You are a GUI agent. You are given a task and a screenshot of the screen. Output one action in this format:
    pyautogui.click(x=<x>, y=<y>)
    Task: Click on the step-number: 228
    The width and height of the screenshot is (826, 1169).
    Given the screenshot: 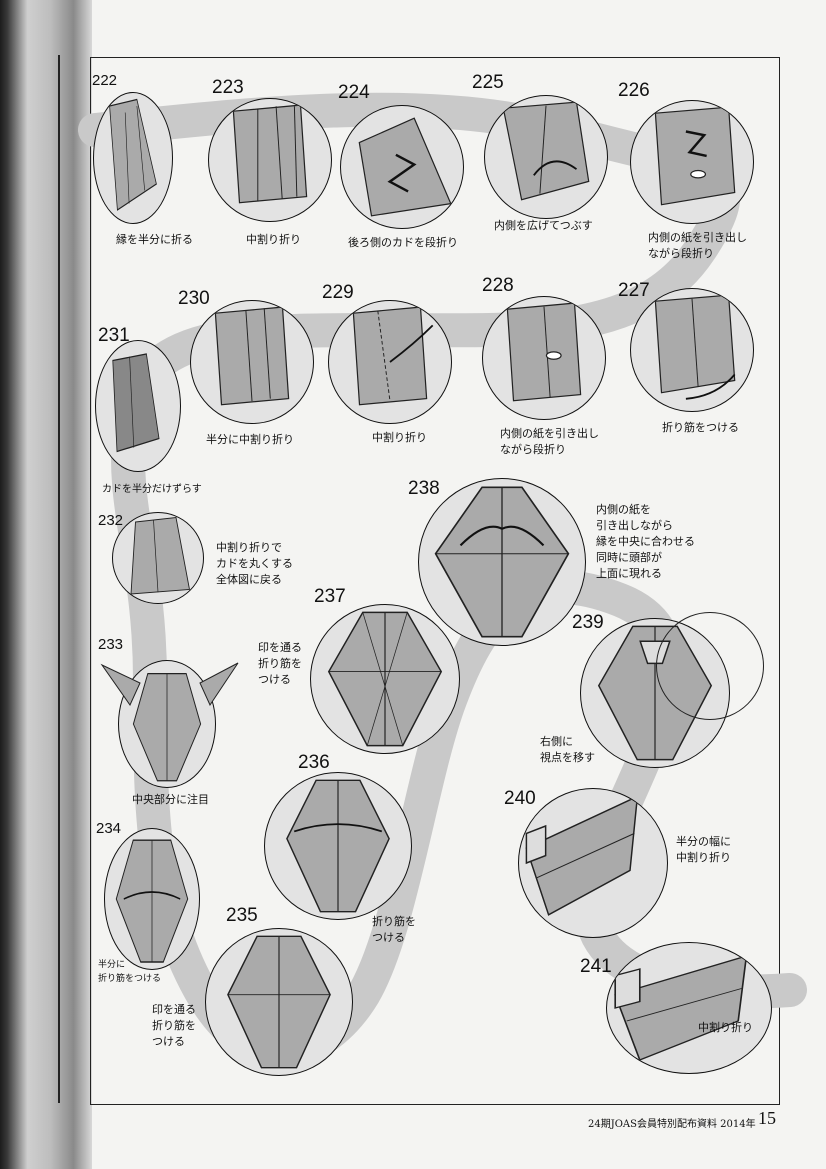 What is the action you would take?
    pyautogui.click(x=498, y=285)
    